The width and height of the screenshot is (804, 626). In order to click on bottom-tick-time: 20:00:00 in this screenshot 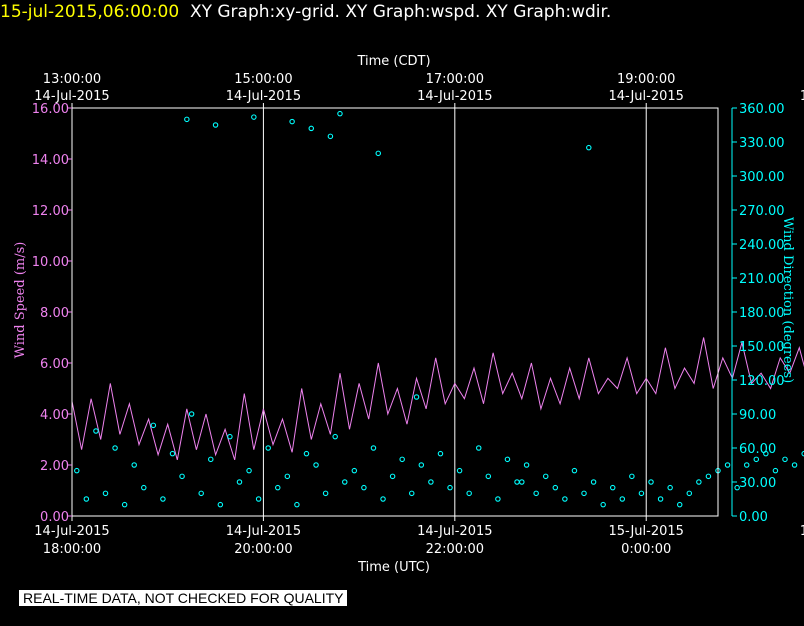, I will do `click(263, 549)`.